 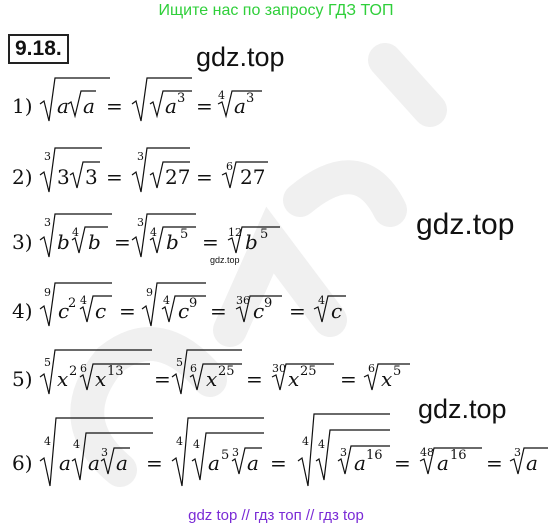 What do you see at coordinates (276, 515) in the screenshot?
I see `footer: gdz top // гдз топ // гдз top` at bounding box center [276, 515].